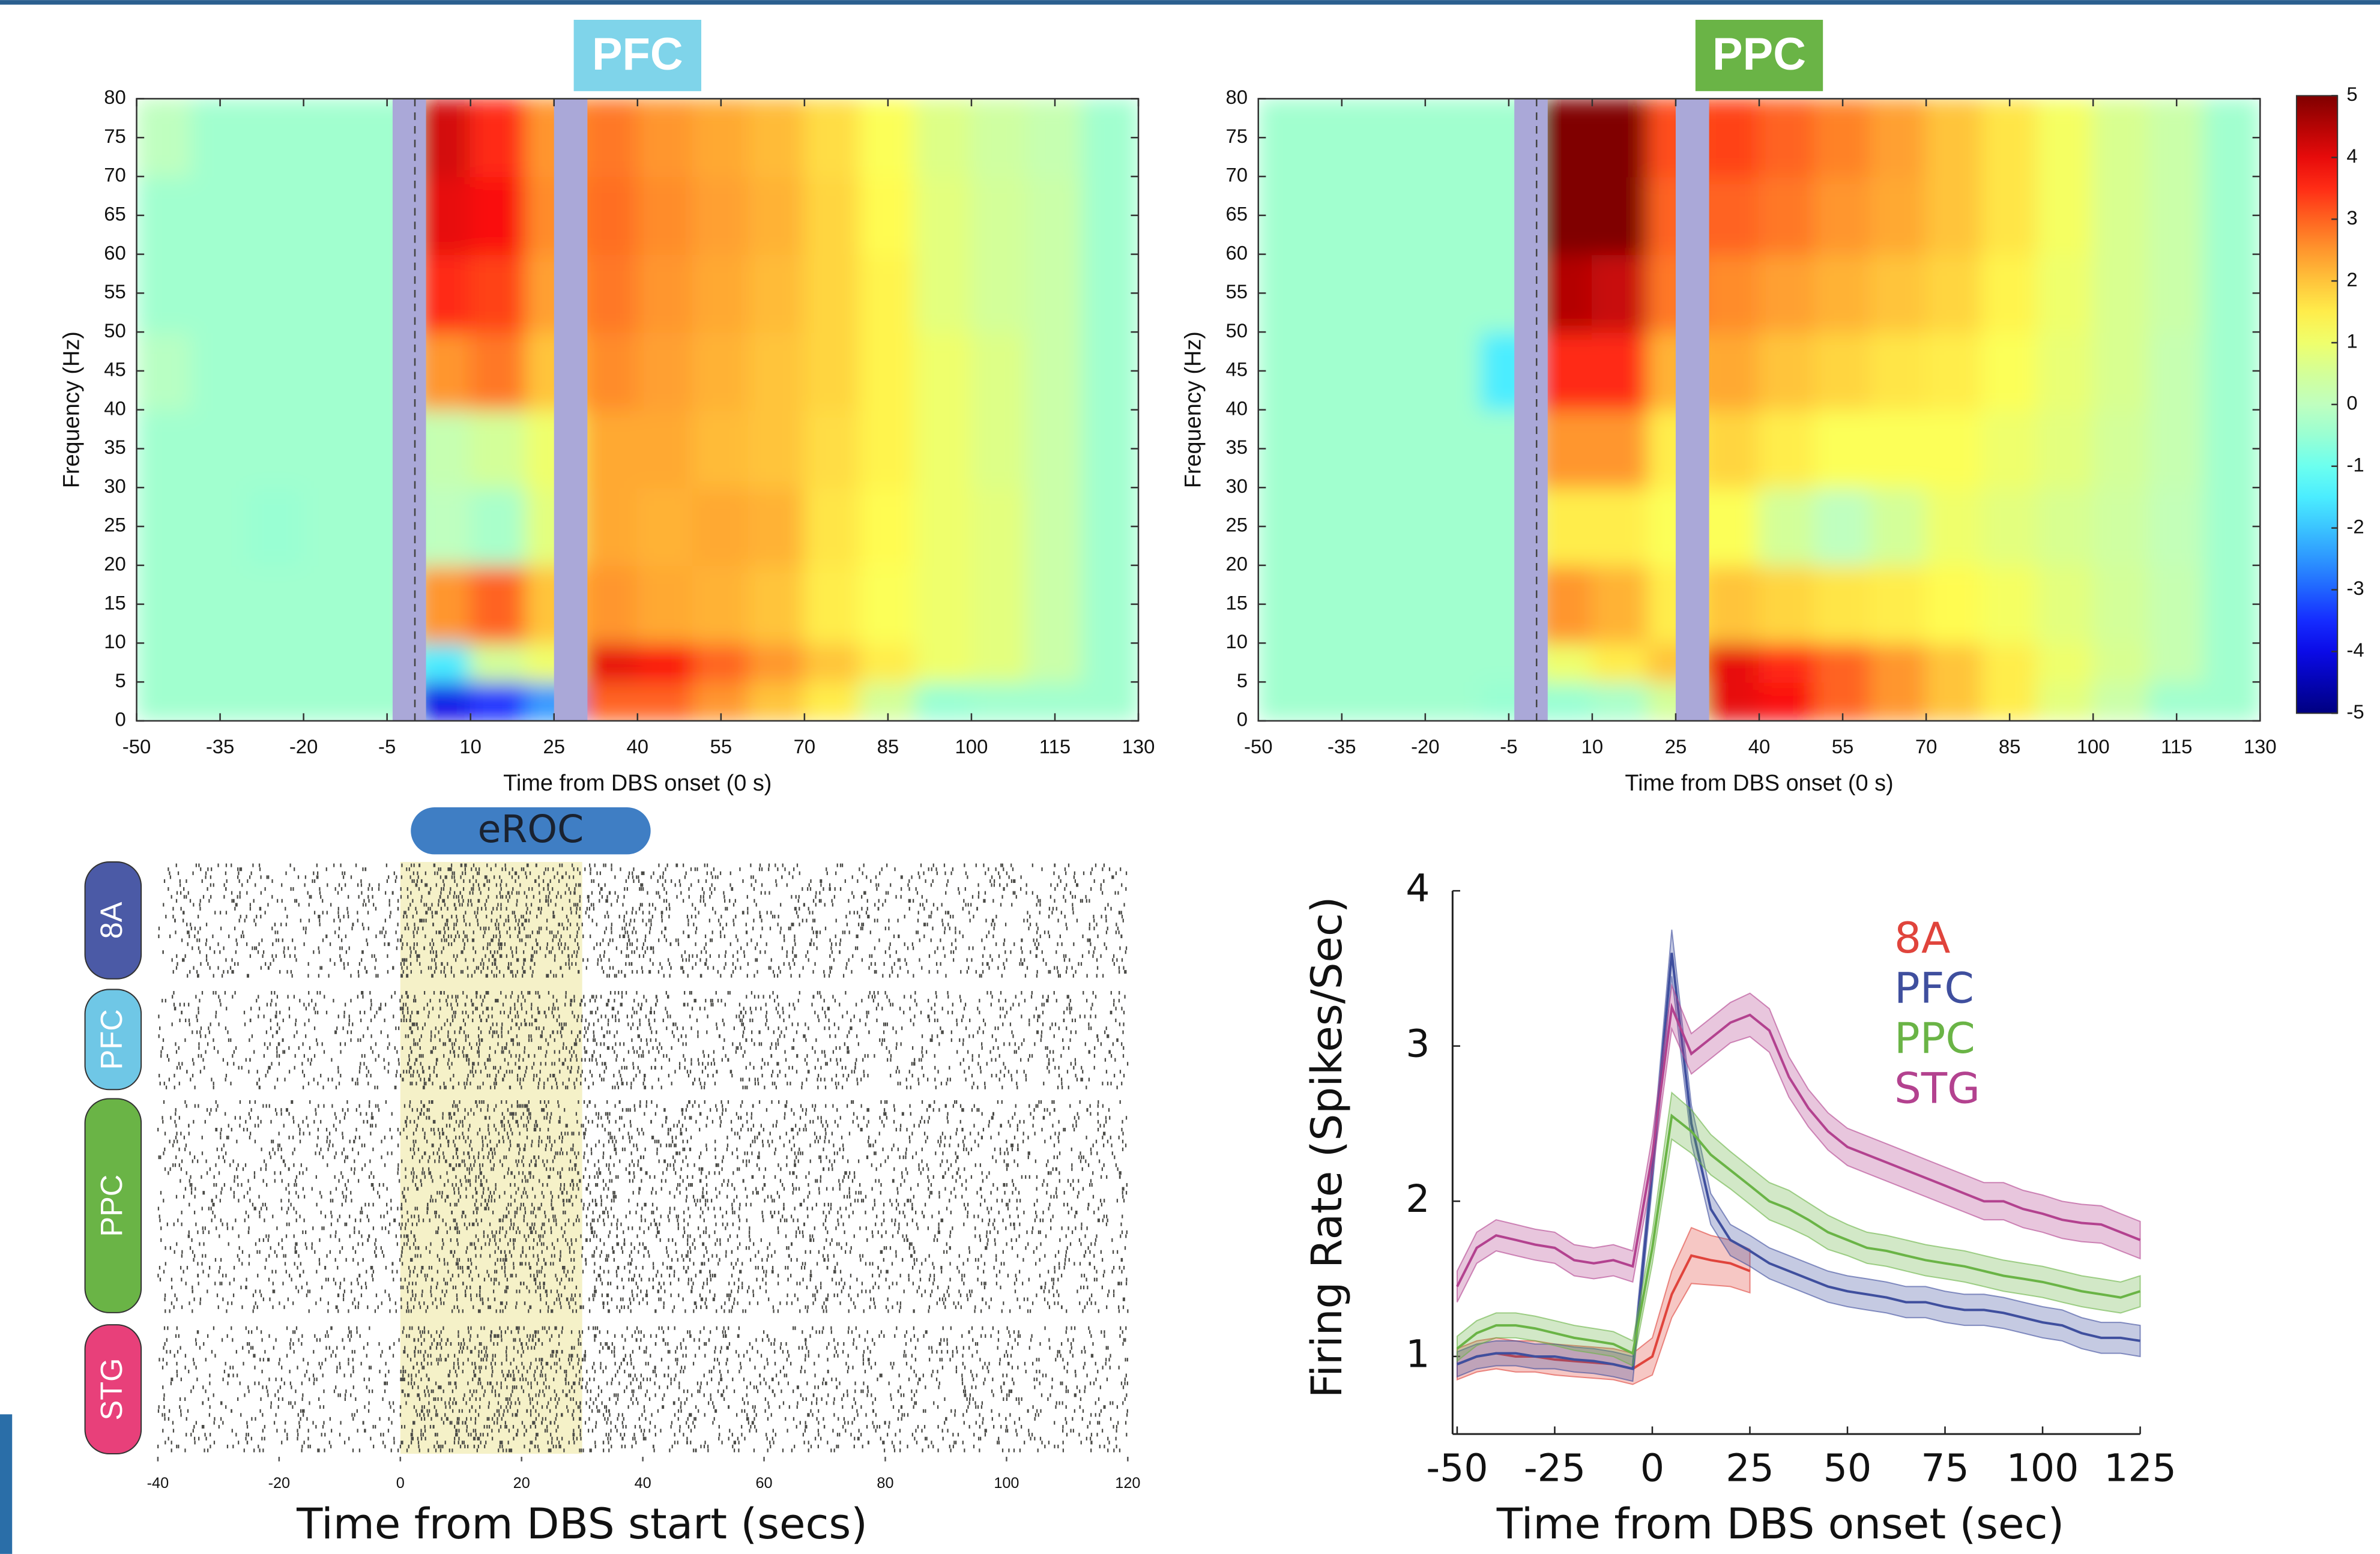 This screenshot has width=2380, height=1554. What do you see at coordinates (1327, 1147) in the screenshot?
I see `y-axis-label: Firing Rate (Spikes/Sec)` at bounding box center [1327, 1147].